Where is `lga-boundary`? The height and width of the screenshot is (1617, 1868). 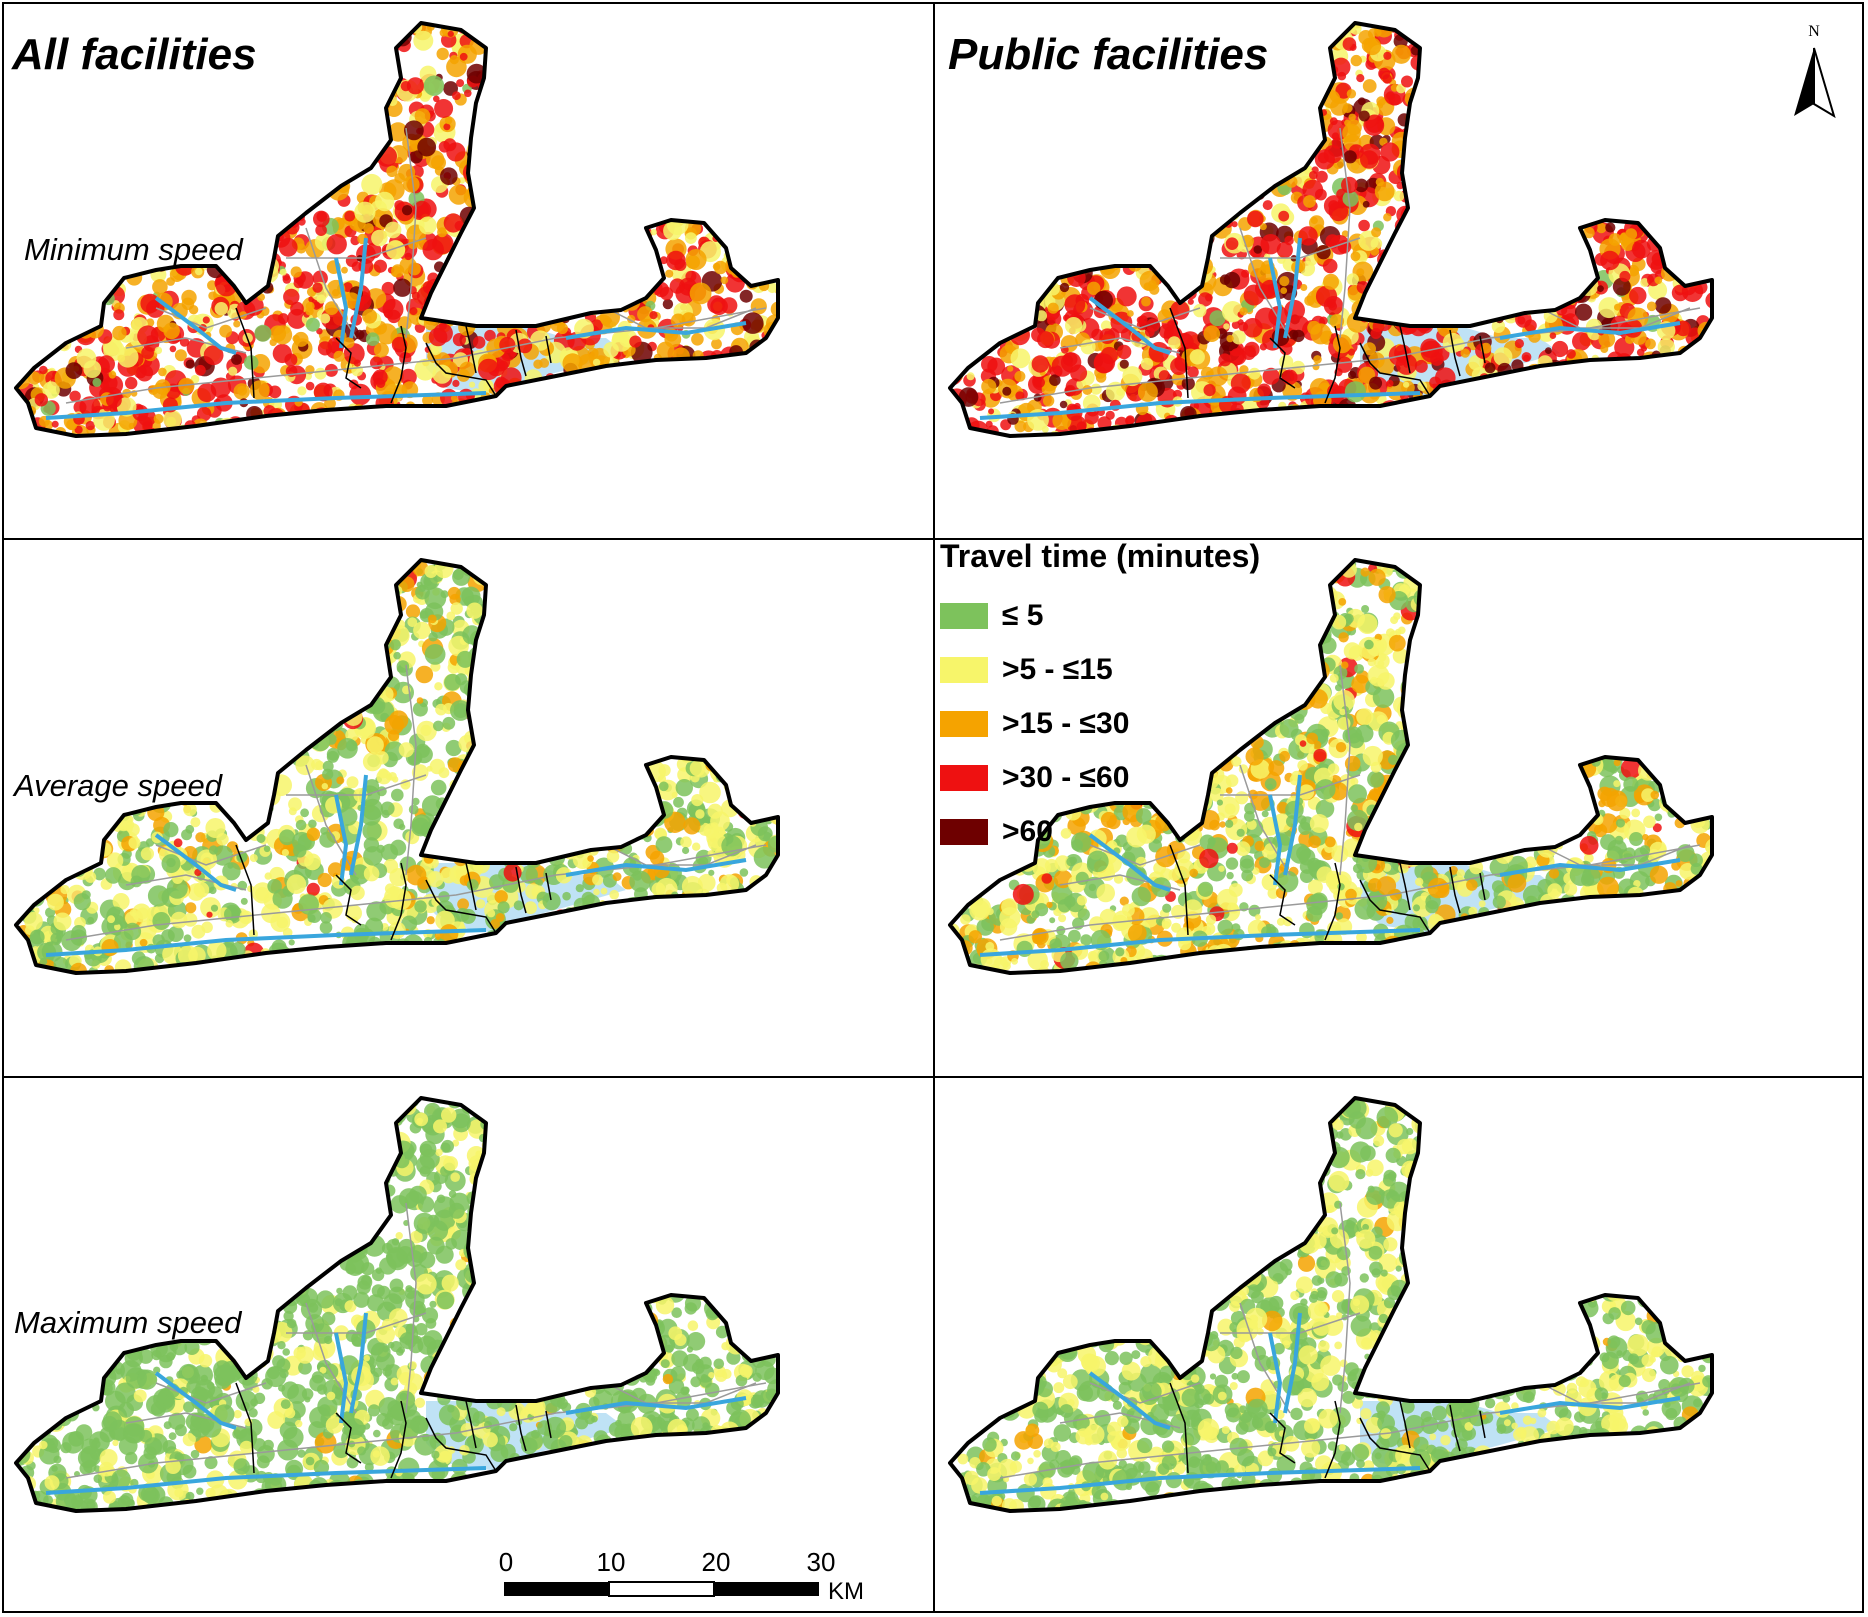 lga-boundary is located at coordinates (471, 349).